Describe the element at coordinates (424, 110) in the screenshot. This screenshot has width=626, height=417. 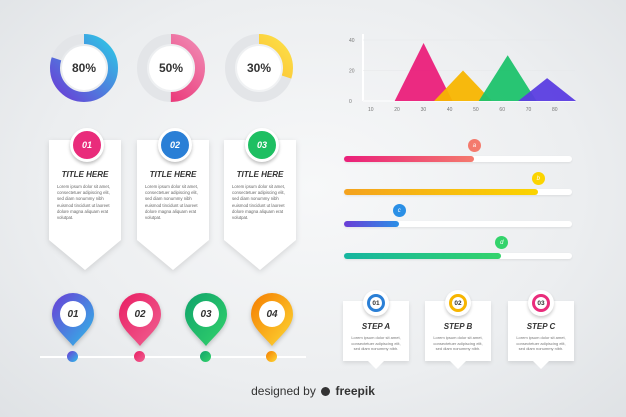
I see `x-tick-label: 30` at that location.